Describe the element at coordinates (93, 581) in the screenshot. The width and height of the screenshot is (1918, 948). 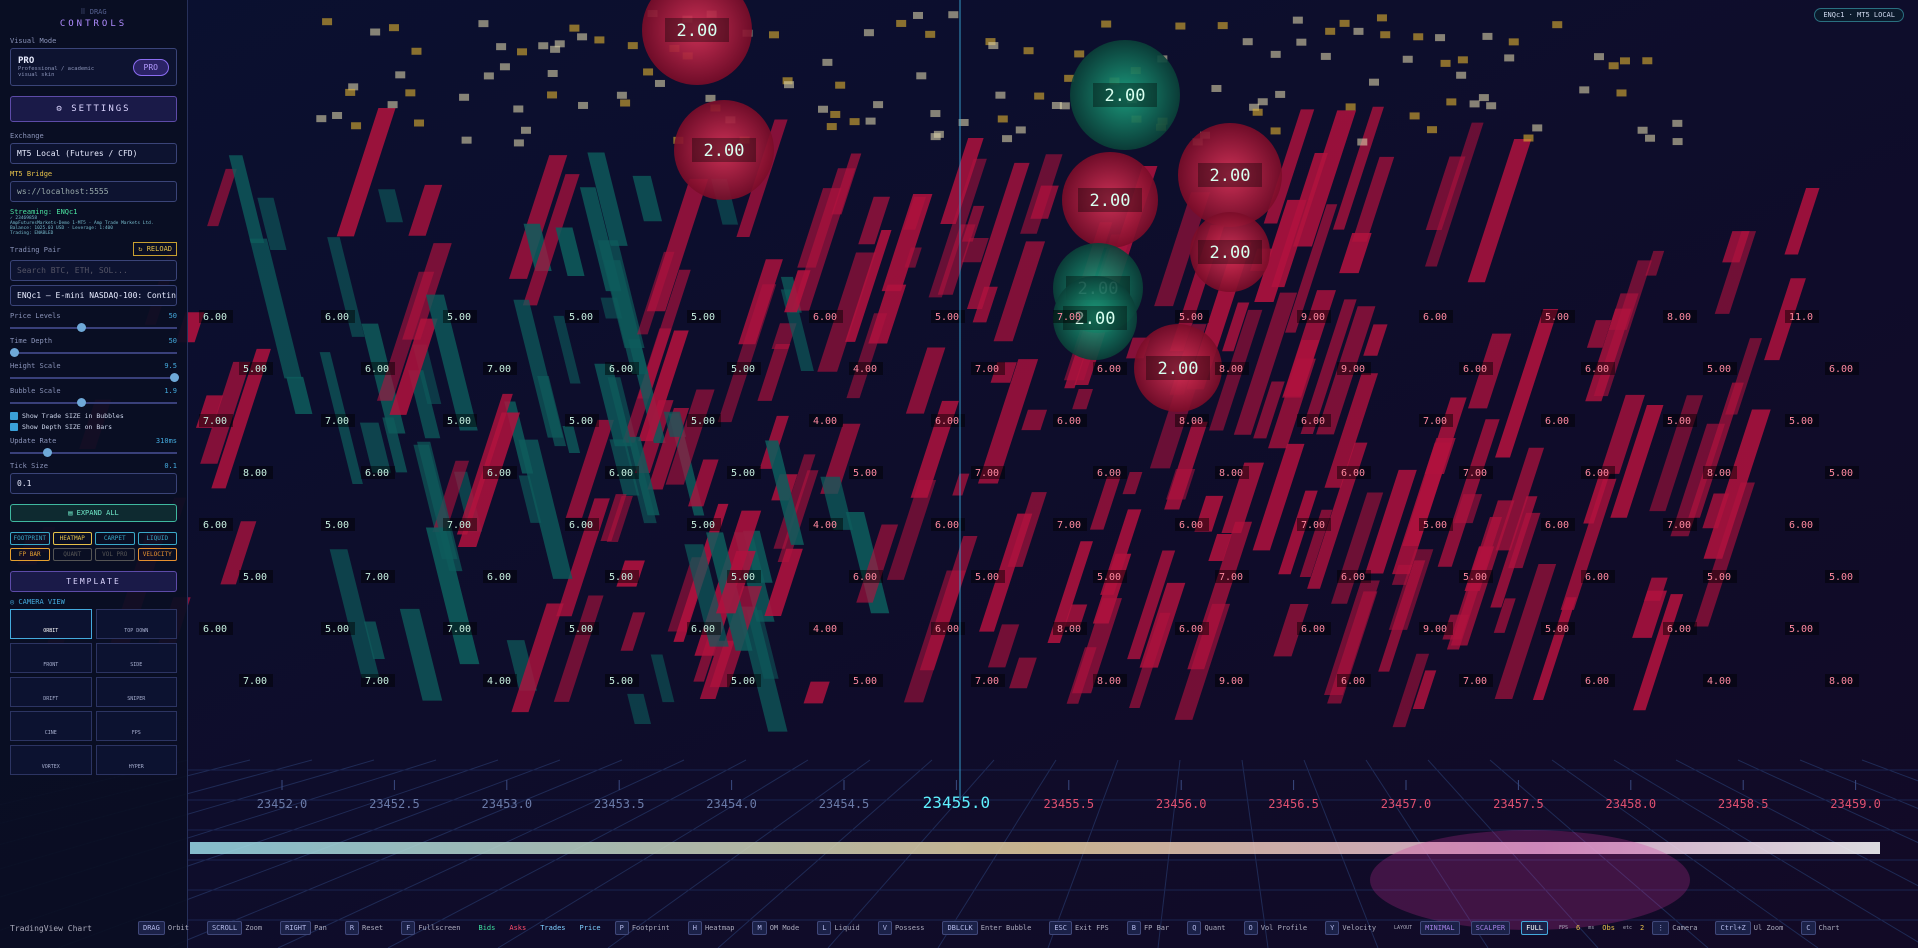
I see `template-button: TEMPLATE` at that location.